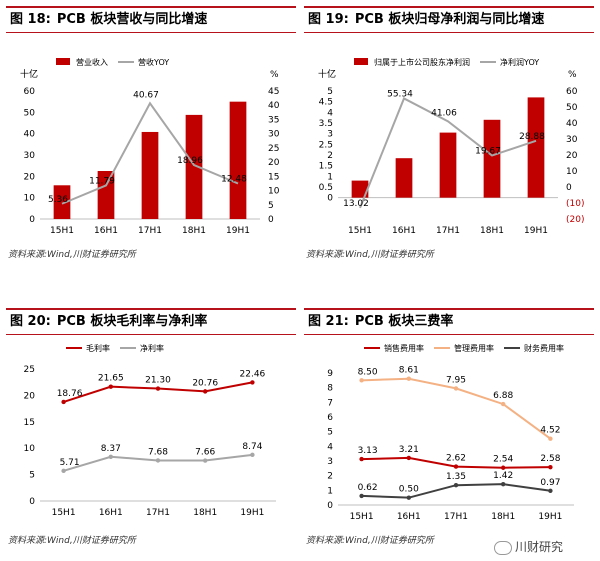 This screenshot has height=561, width=600. I want to click on data-label: 21.65, so click(111, 379).